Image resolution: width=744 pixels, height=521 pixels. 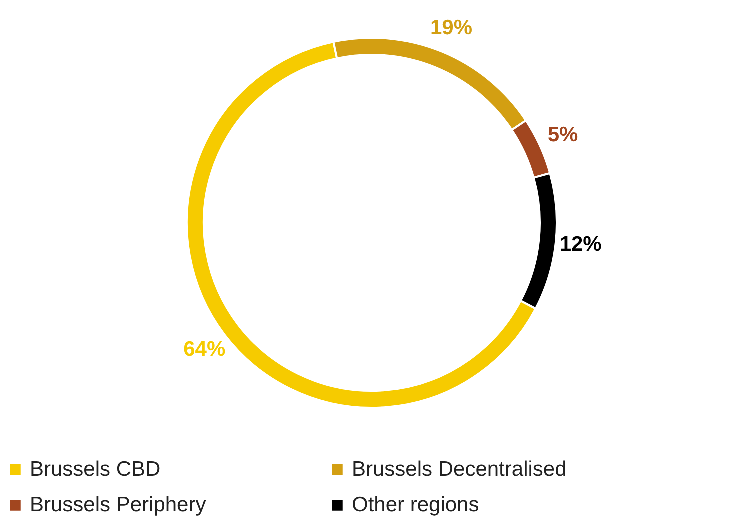 What do you see at coordinates (581, 244) in the screenshot?
I see `data-label: 12%` at bounding box center [581, 244].